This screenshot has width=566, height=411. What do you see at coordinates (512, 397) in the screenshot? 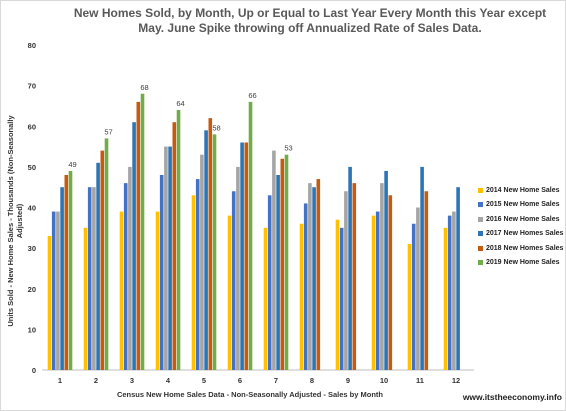
I see `source-footer: www.itstheeconomy.info` at bounding box center [512, 397].